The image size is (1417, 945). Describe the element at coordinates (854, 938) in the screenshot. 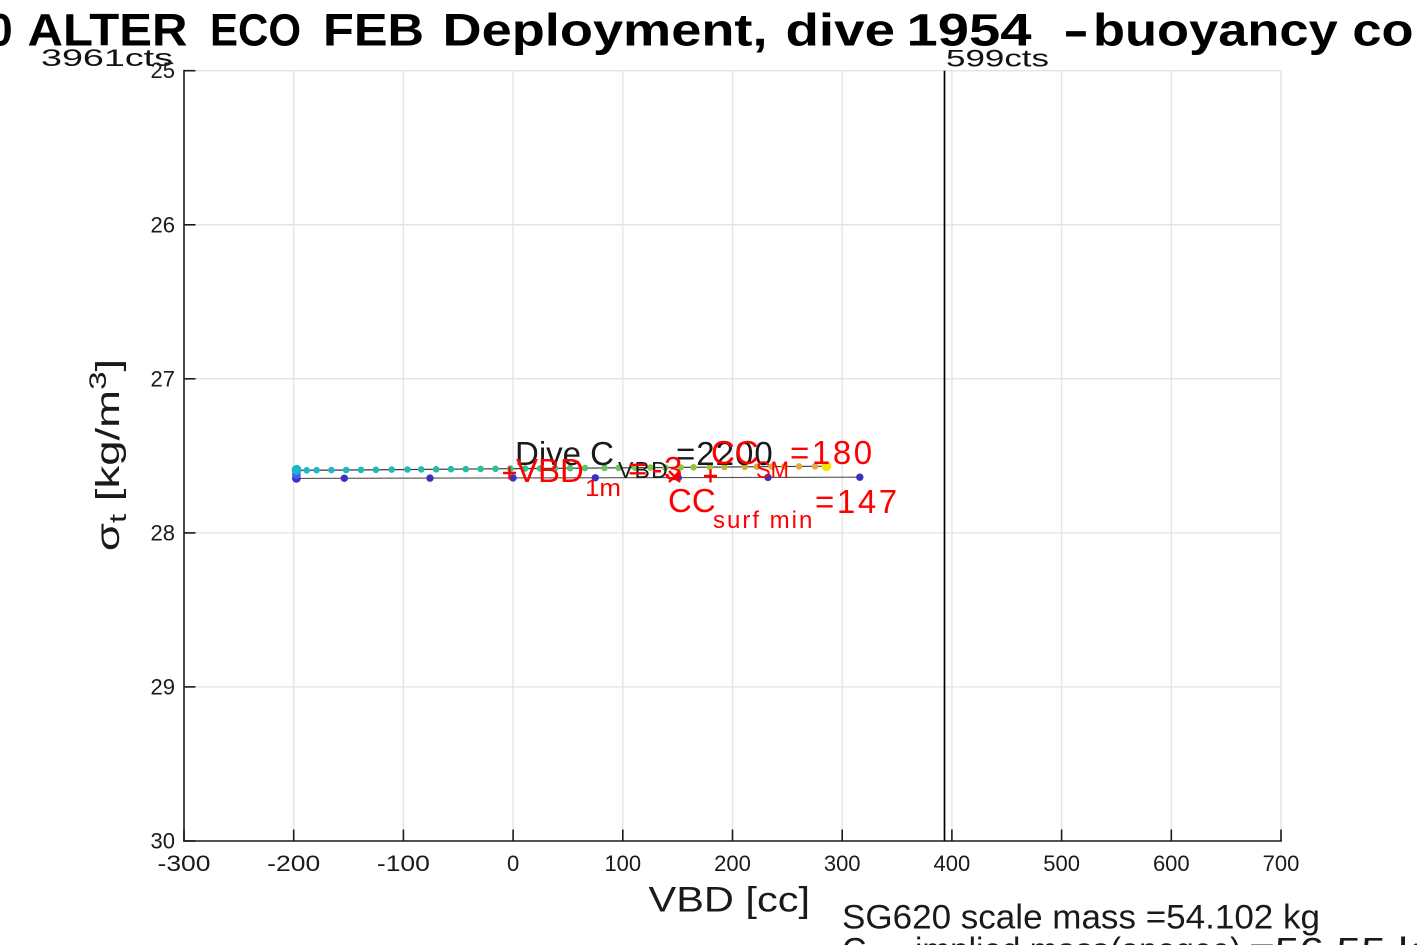

I see `svg-text: C` at that location.